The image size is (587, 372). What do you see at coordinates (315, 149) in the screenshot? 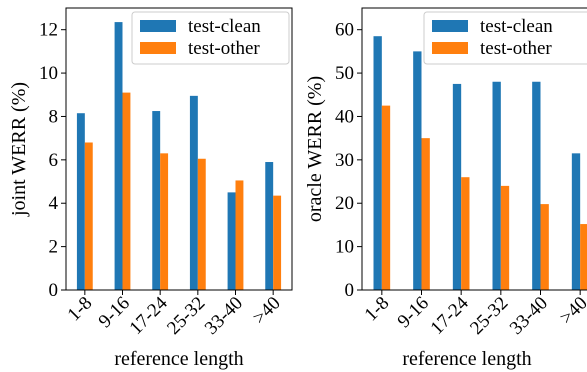
I see `y-axis-title: oracle WERR (%)` at bounding box center [315, 149].